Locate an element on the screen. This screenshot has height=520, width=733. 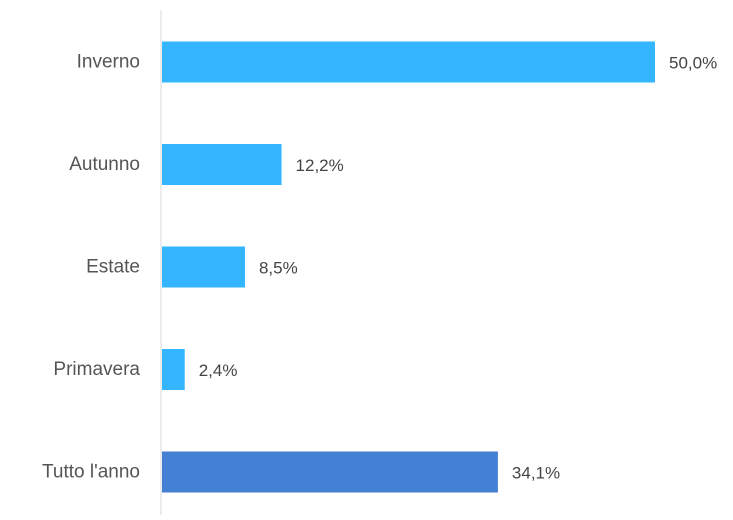
category-label-primavera: Primavera is located at coordinates (96, 369).